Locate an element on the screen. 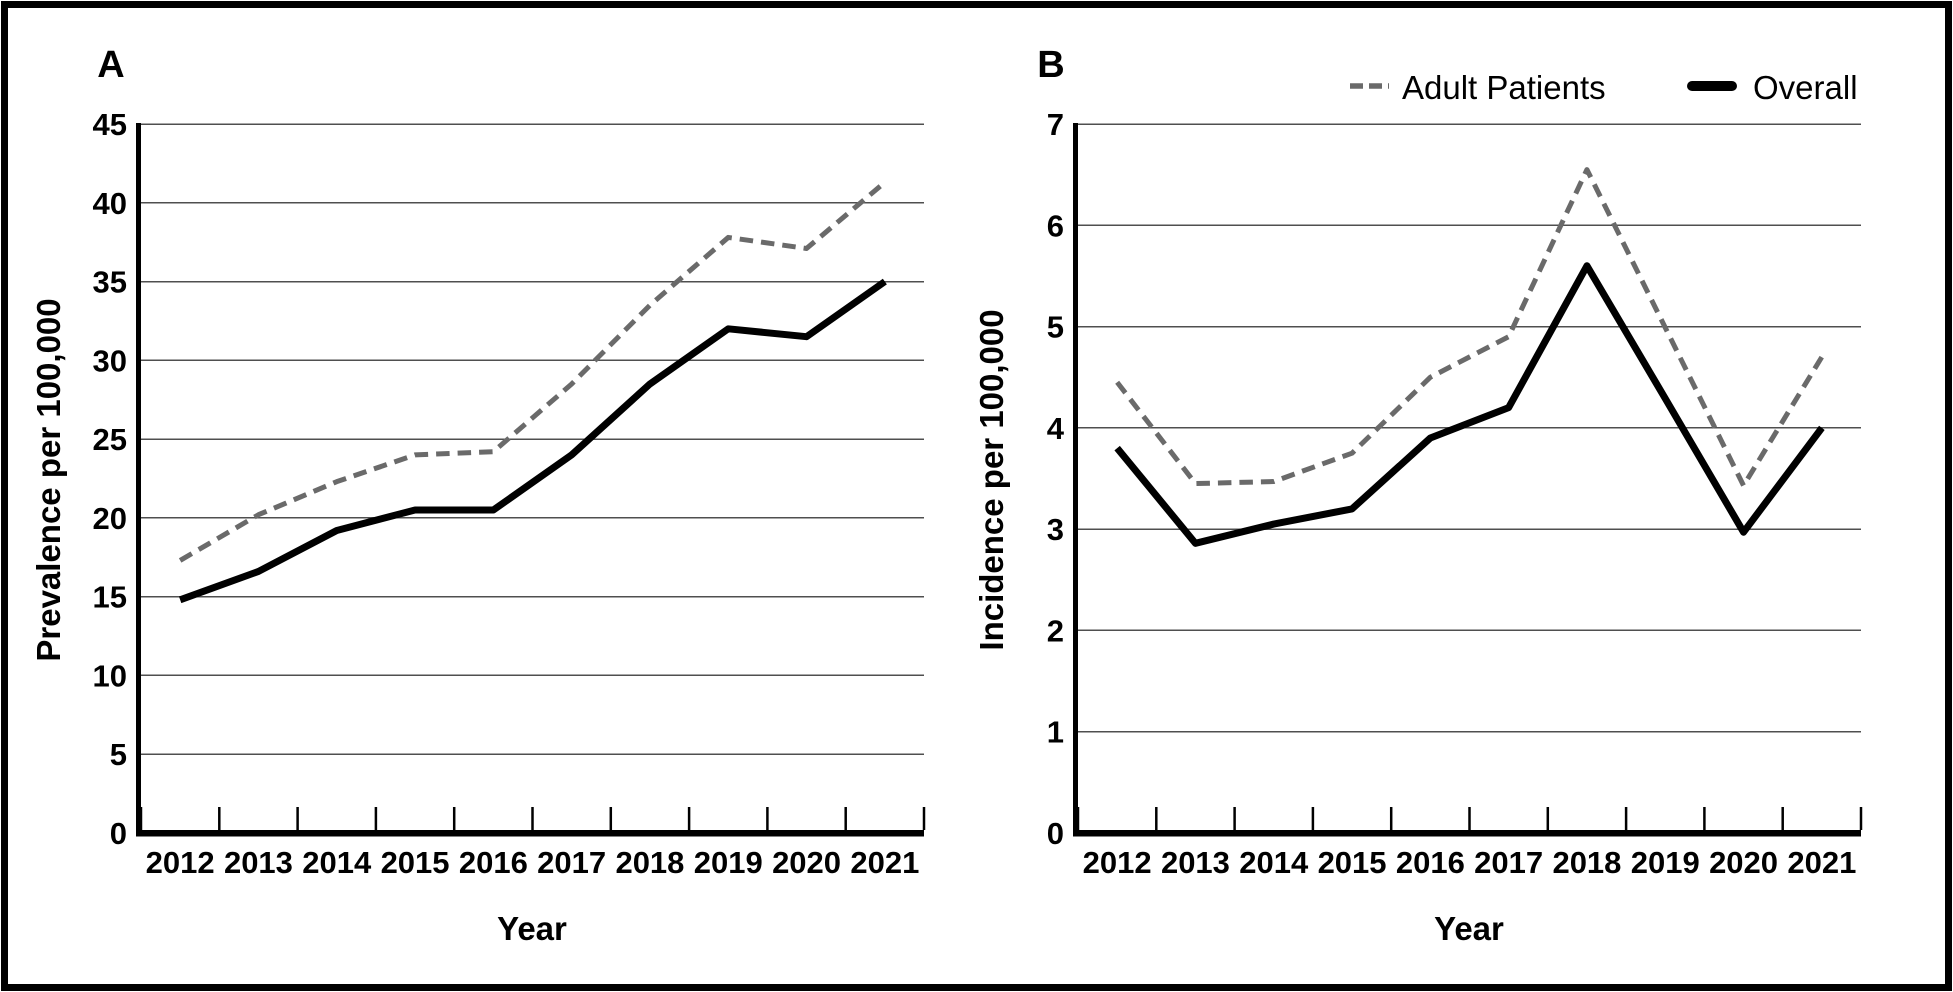  chart-legend: Adult Patients Overall is located at coordinates (1604, 87).